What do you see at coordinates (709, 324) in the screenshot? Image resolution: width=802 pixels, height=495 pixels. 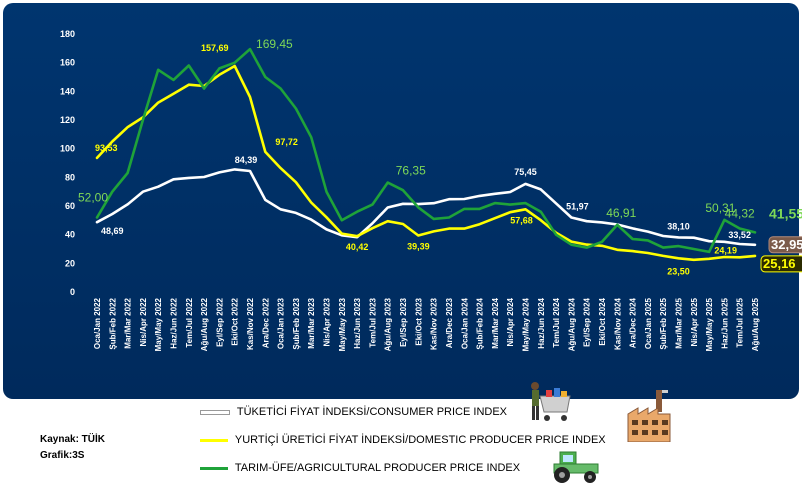 I see `x-tick-label: May/May 2025` at bounding box center [709, 324].